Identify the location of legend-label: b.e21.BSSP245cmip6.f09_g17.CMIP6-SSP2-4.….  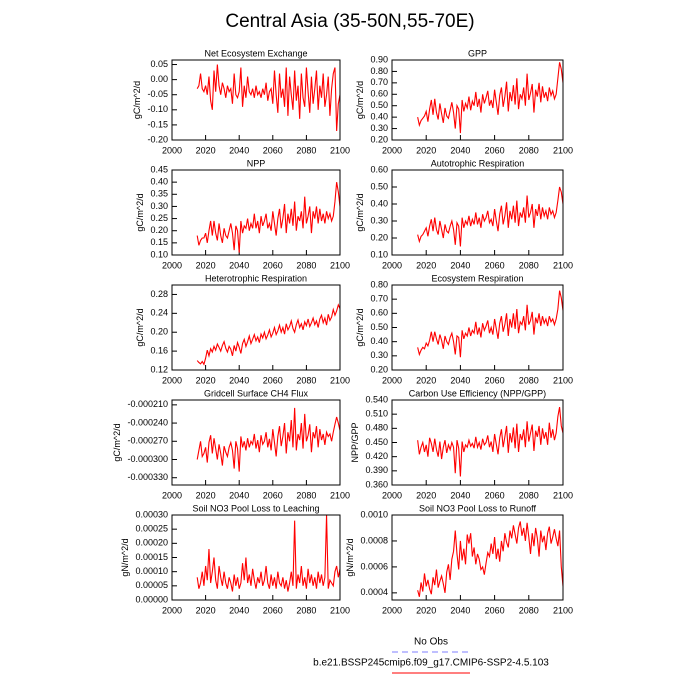
(431, 663).